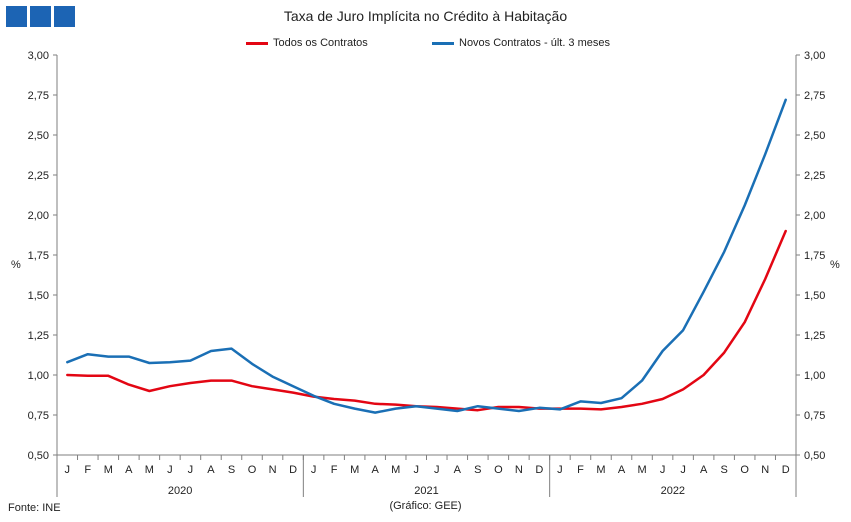 This screenshot has width=851, height=522. Describe the element at coordinates (673, 491) in the screenshot. I see `year-label: 2022` at that location.